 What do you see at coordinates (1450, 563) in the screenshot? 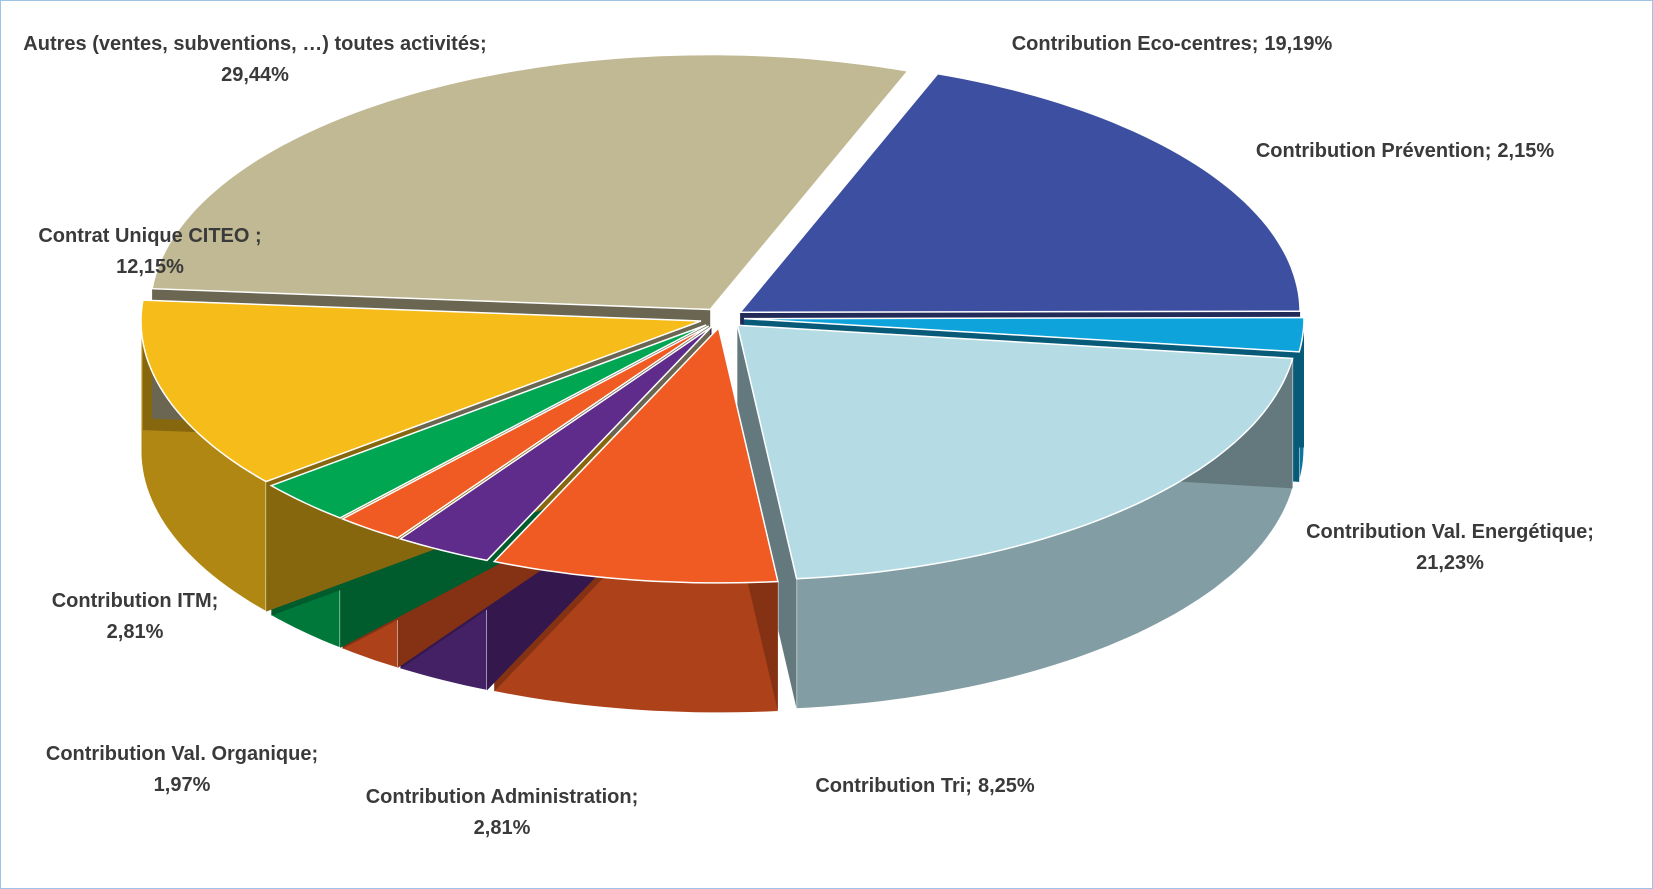
I see `label-value: 21,23%` at bounding box center [1450, 563].